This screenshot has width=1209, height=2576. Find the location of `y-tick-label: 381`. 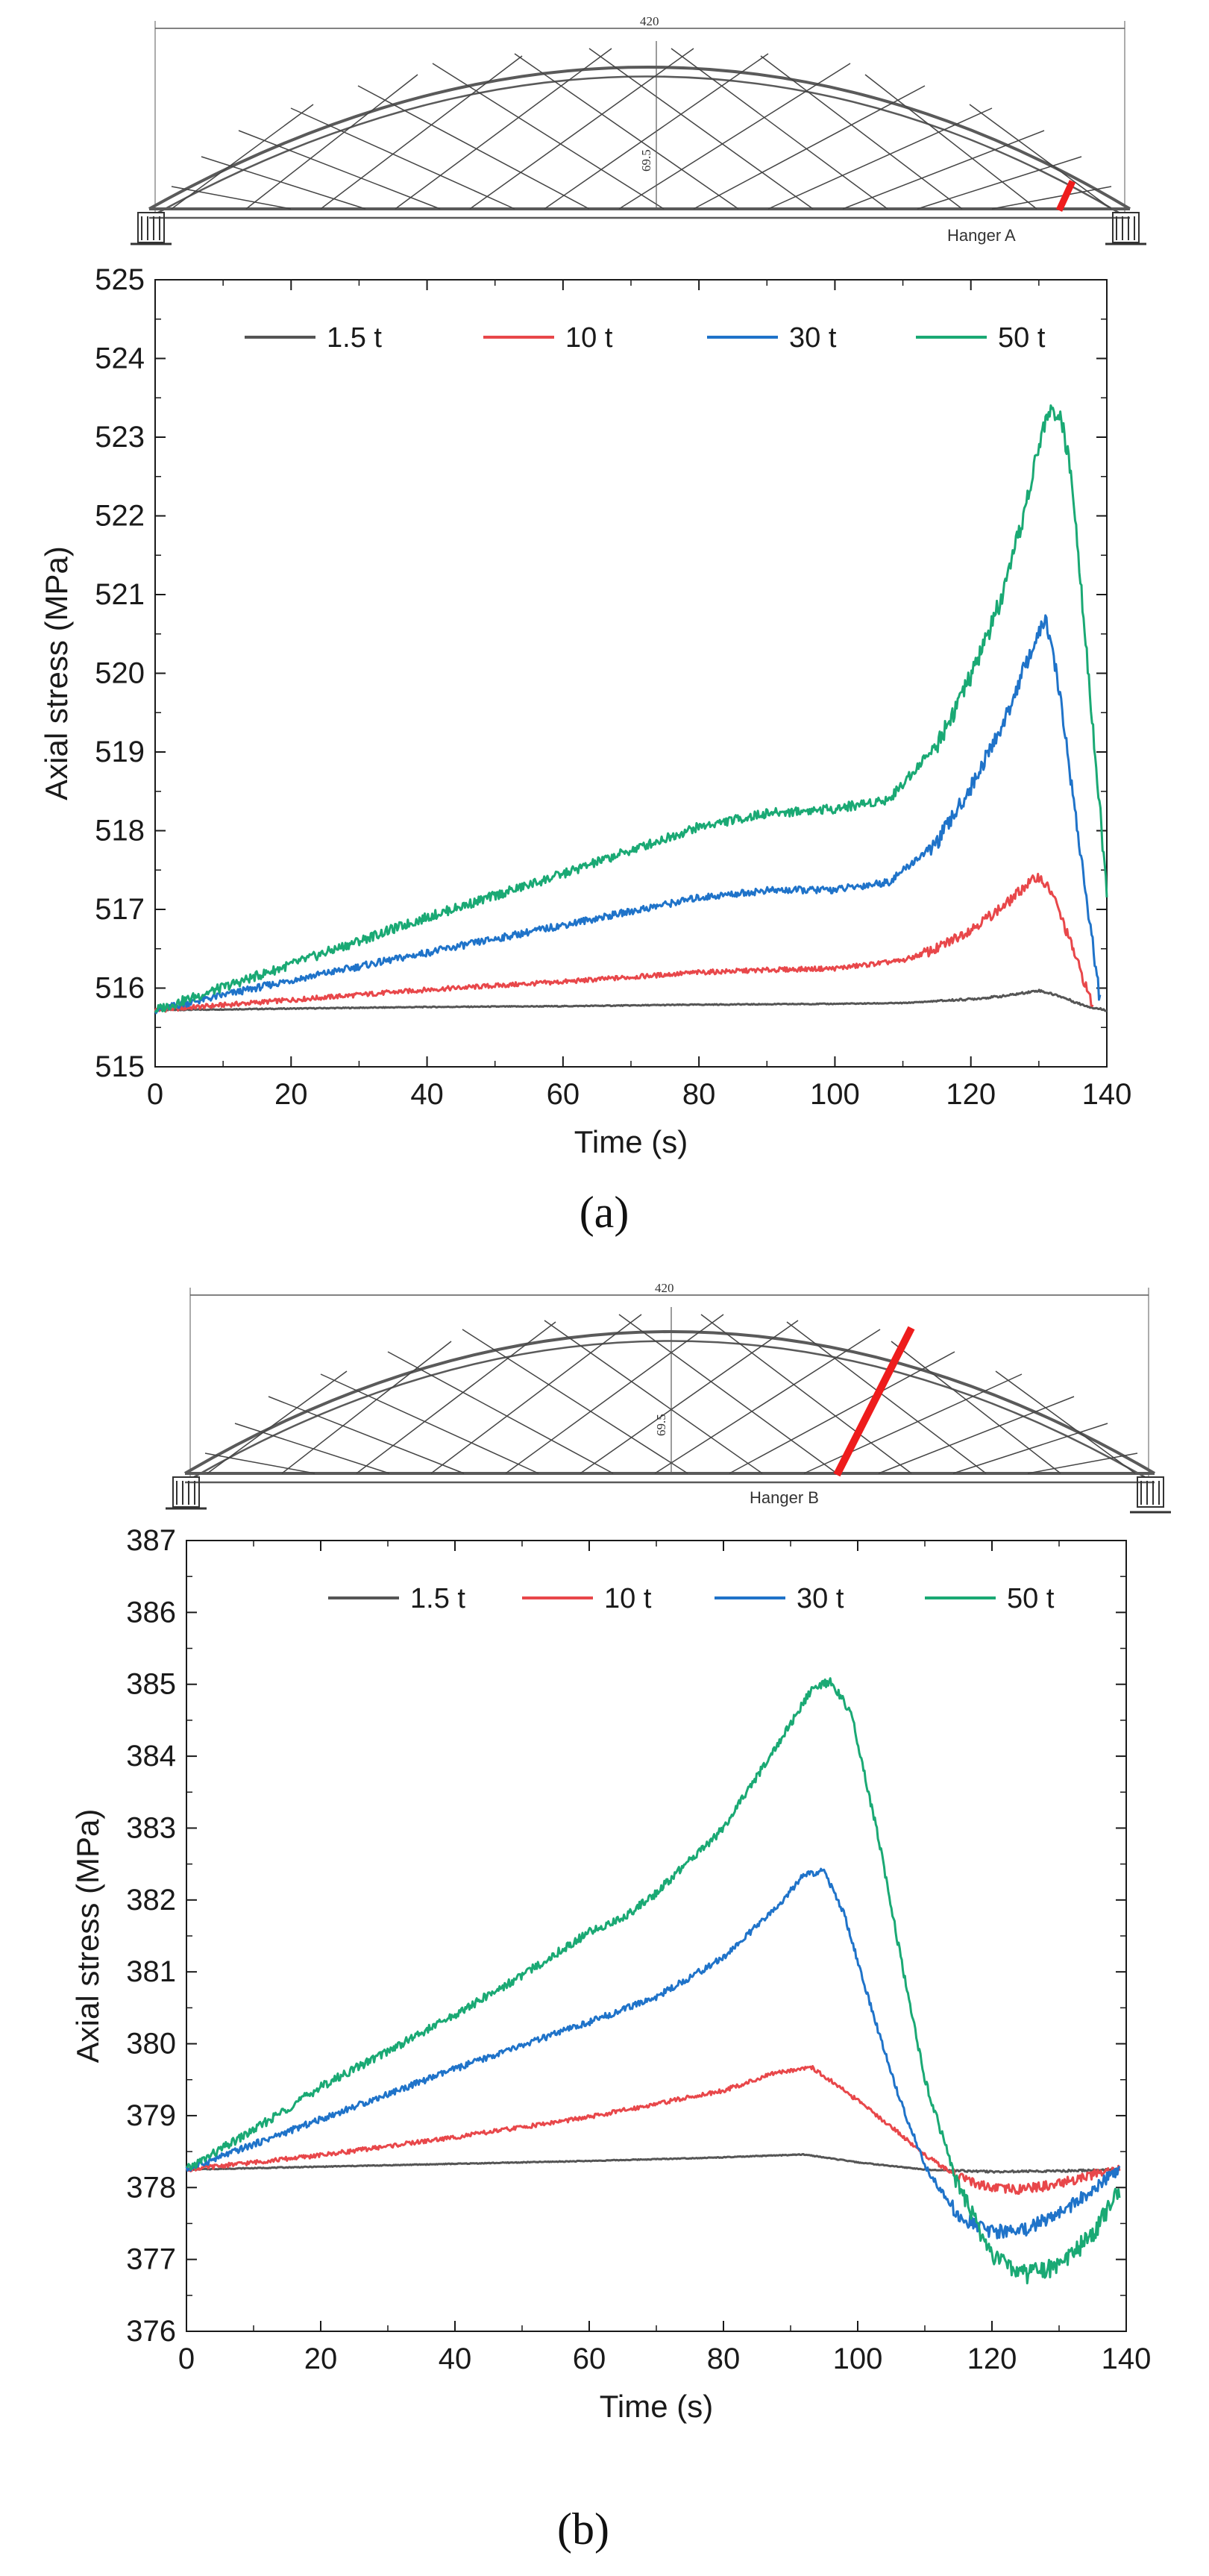

y-tick-label: 381 is located at coordinates (151, 1972).